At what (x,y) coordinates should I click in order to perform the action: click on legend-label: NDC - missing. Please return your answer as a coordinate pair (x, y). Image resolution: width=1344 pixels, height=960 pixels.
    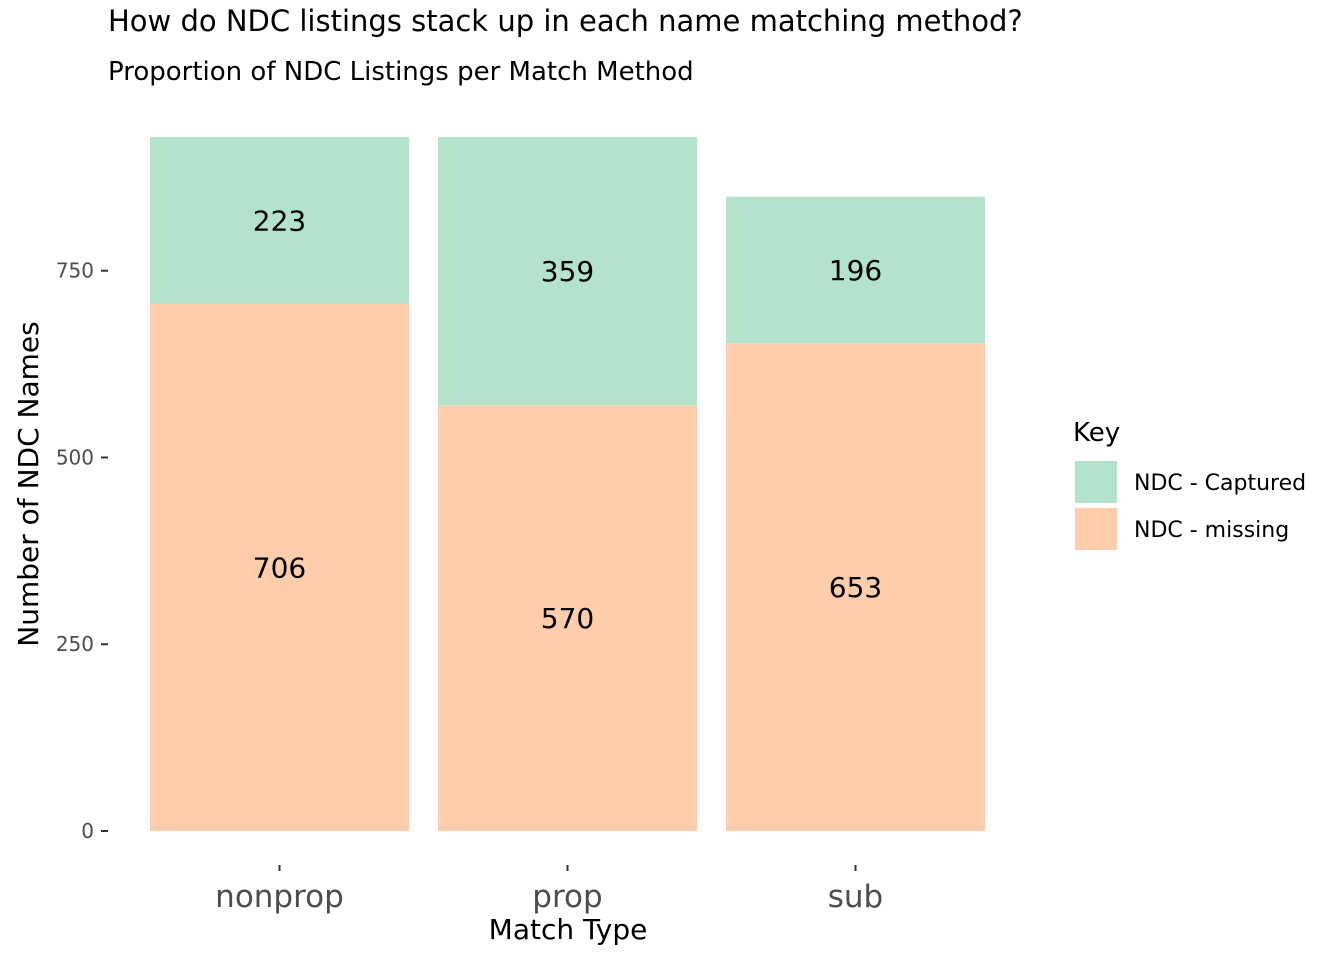
    Looking at the image, I should click on (1211, 530).